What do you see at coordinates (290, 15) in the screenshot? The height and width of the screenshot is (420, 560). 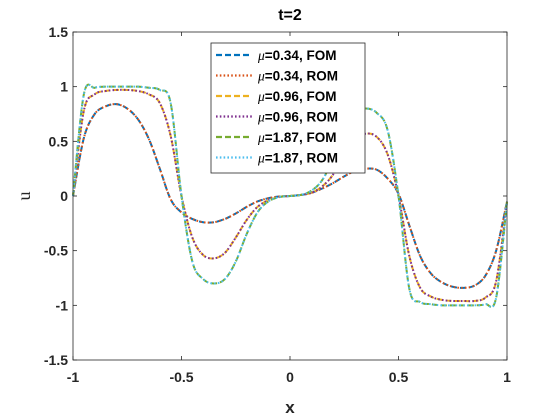 I see `chart-title: t=2` at bounding box center [290, 15].